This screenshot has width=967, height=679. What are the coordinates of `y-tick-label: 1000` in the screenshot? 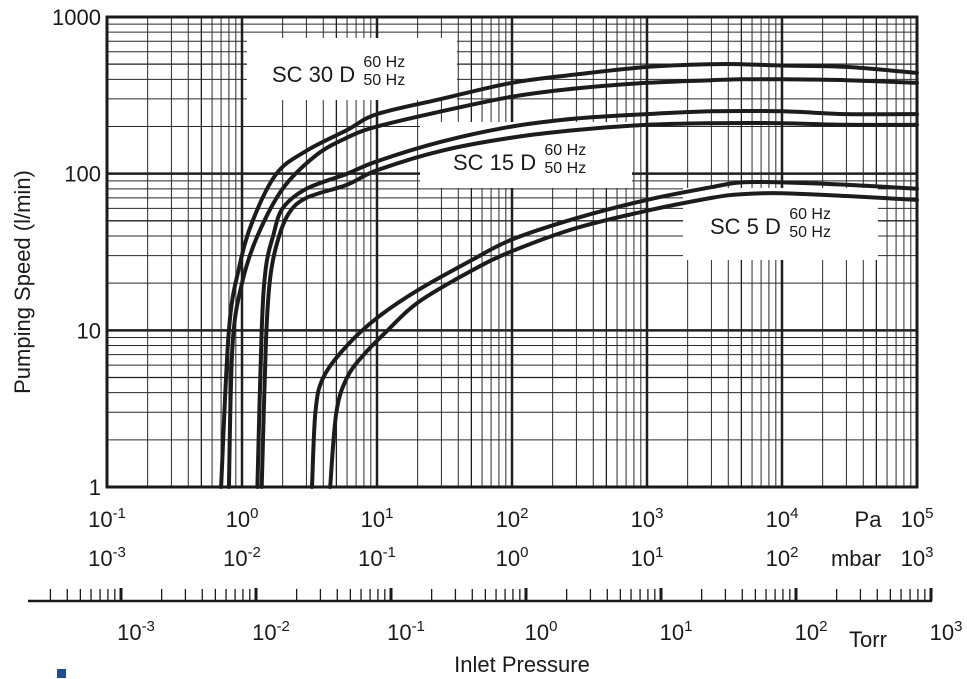 It's located at (76, 17).